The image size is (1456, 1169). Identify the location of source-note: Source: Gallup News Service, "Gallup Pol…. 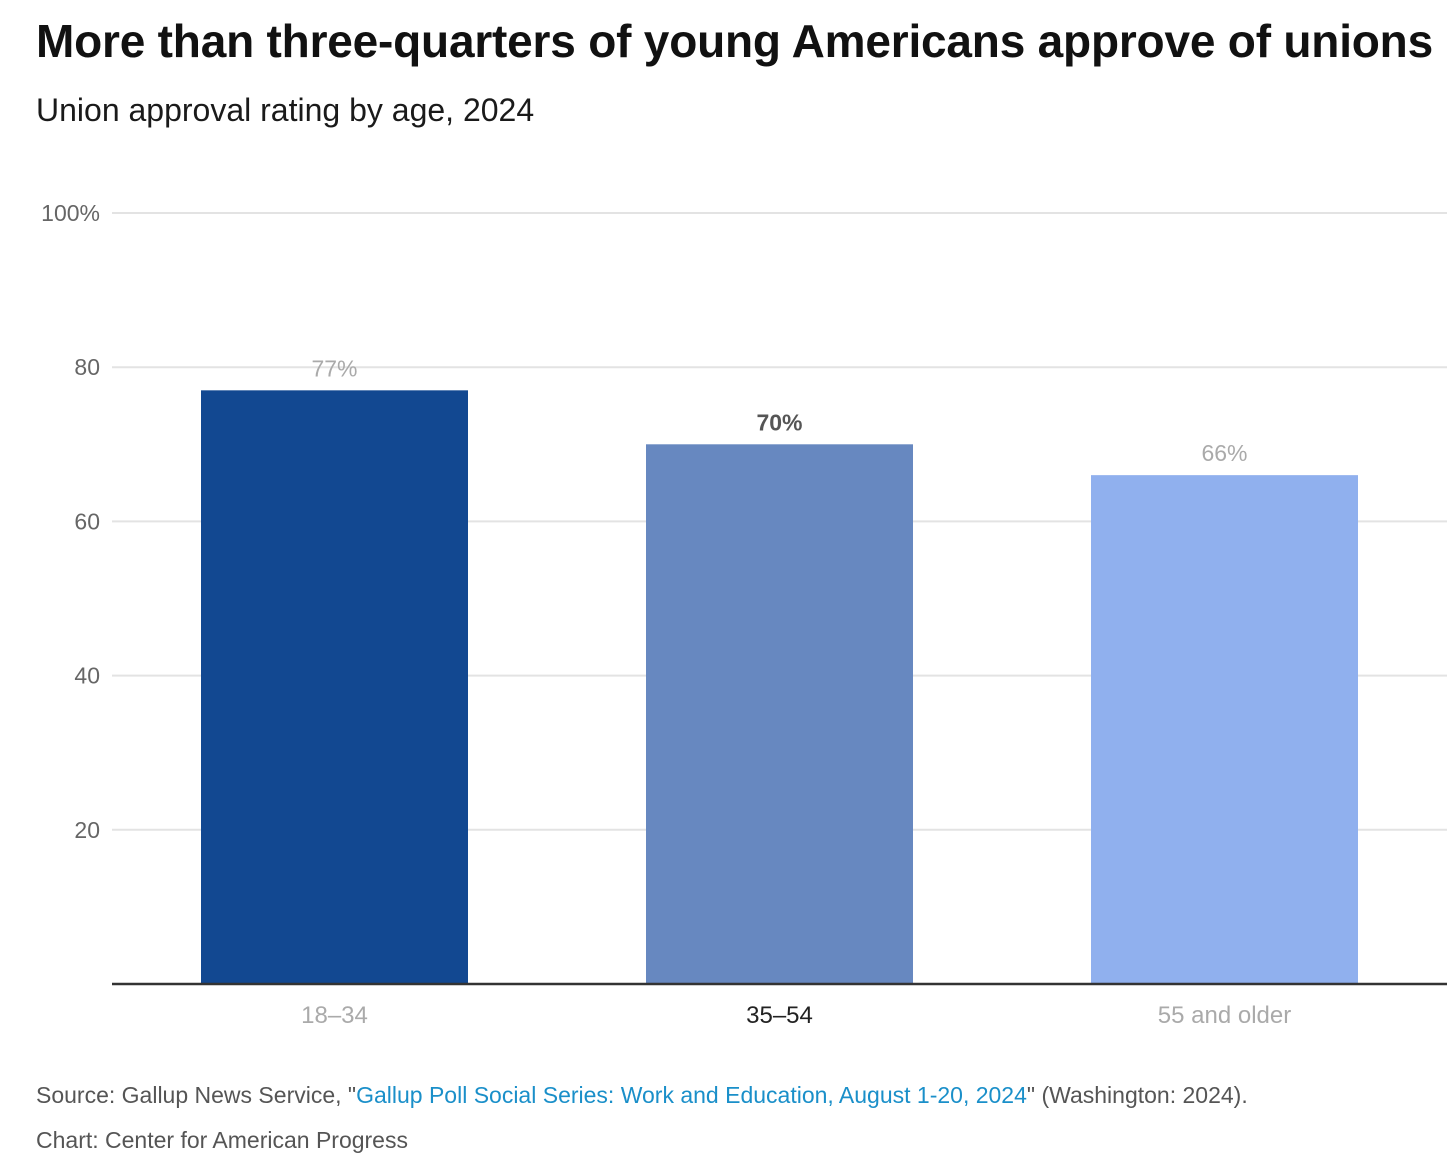
(642, 1095).